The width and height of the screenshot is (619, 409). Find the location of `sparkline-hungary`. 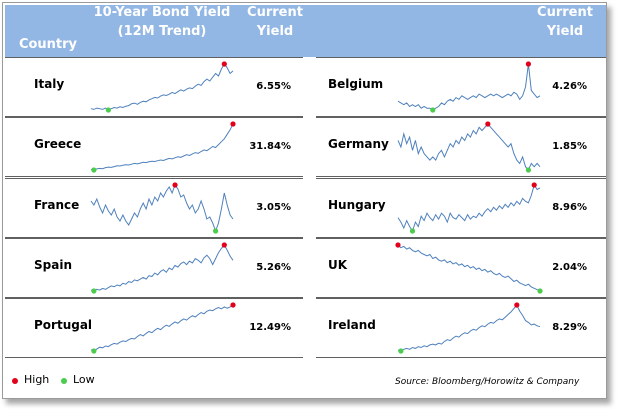

sparkline-hungary is located at coordinates (469, 208).